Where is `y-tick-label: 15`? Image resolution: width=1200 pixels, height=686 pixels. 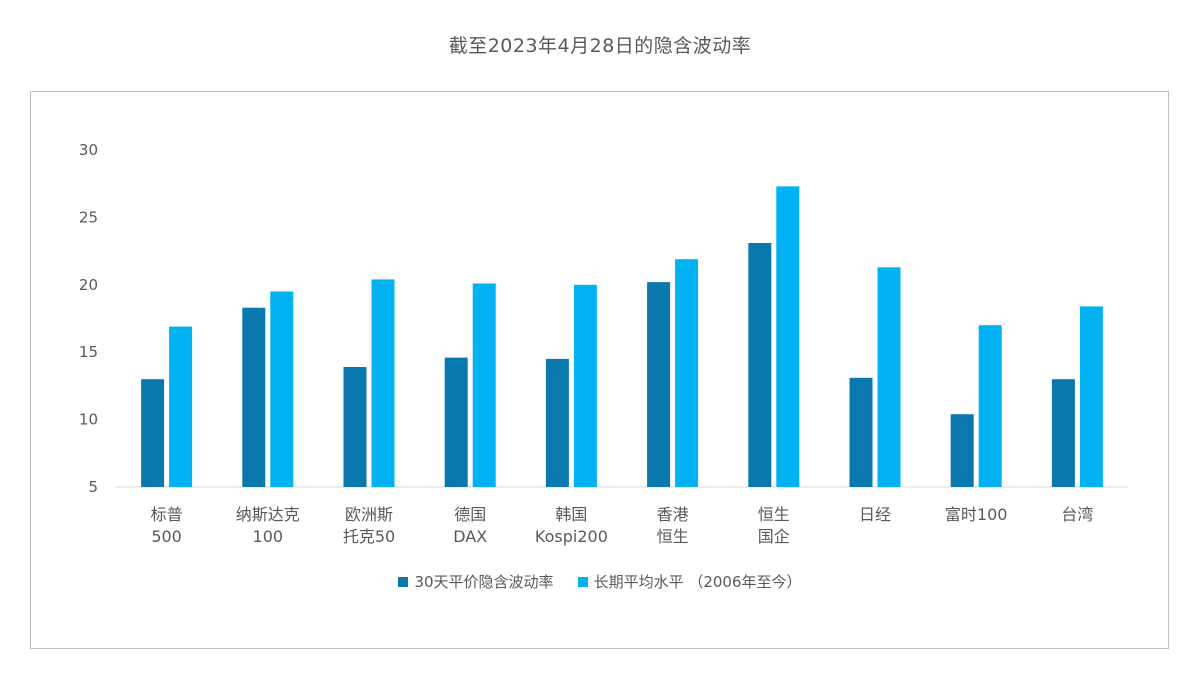 y-tick-label: 15 is located at coordinates (88, 352).